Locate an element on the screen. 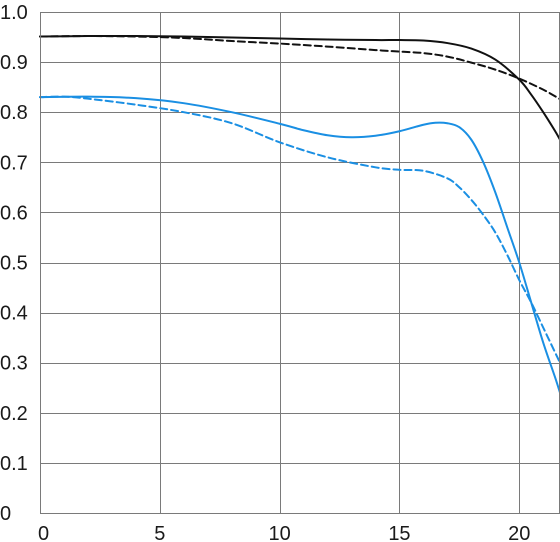  y-axis-tick-labels: 0 0.1 0.2 0.3 0.4 0.5 0.6 0.7 0.8 0.9 1.0 is located at coordinates (14, 263).